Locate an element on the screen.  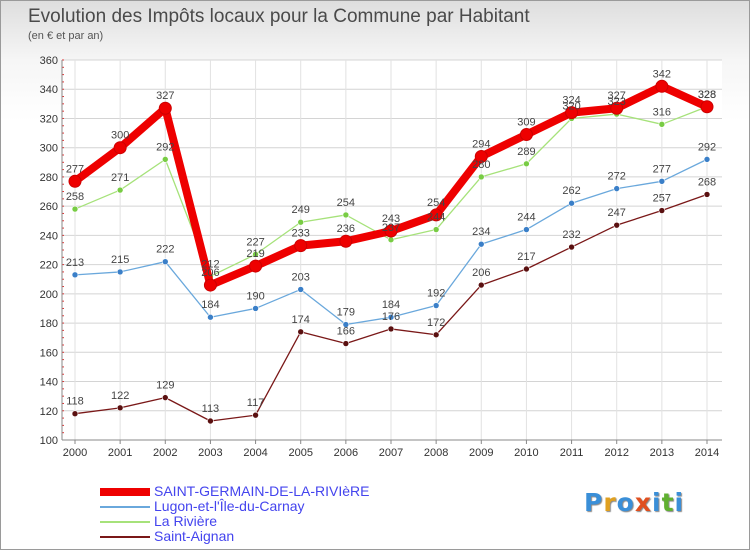
data-label: 289 is located at coordinates (526, 152).